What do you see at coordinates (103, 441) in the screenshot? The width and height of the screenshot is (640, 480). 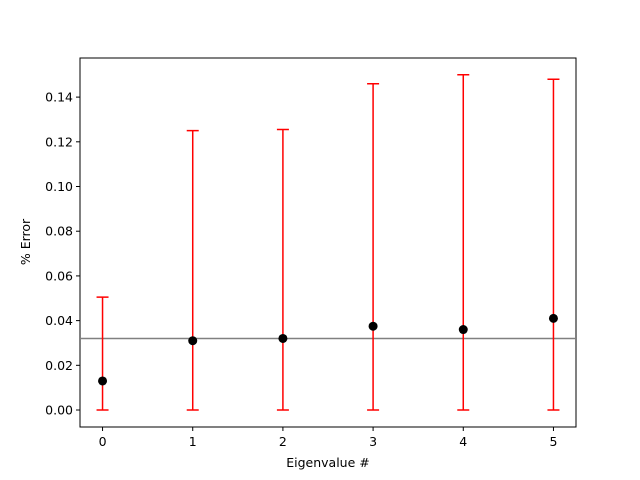 I see `x-tick-label: 0` at bounding box center [103, 441].